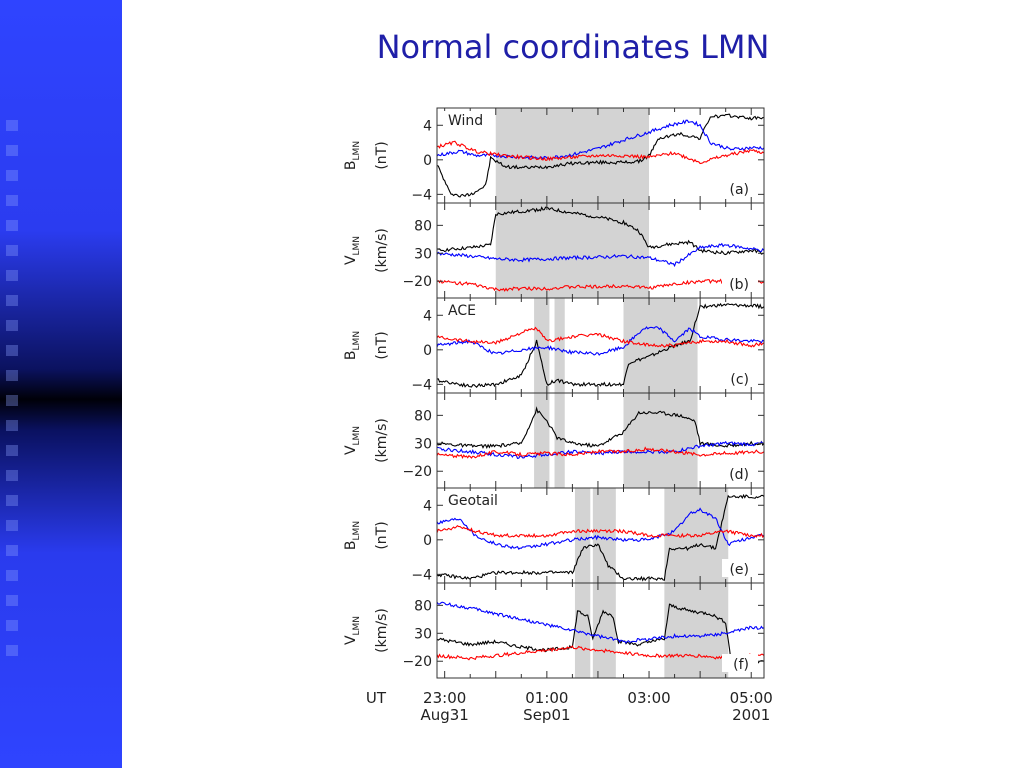 The width and height of the screenshot is (1024, 768). What do you see at coordinates (382, 630) in the screenshot?
I see `y-axis-unit-f: (km/s)` at bounding box center [382, 630].